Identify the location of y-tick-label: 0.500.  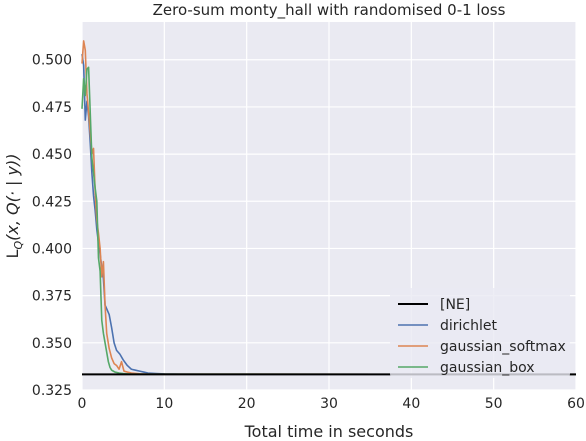
(52, 61).